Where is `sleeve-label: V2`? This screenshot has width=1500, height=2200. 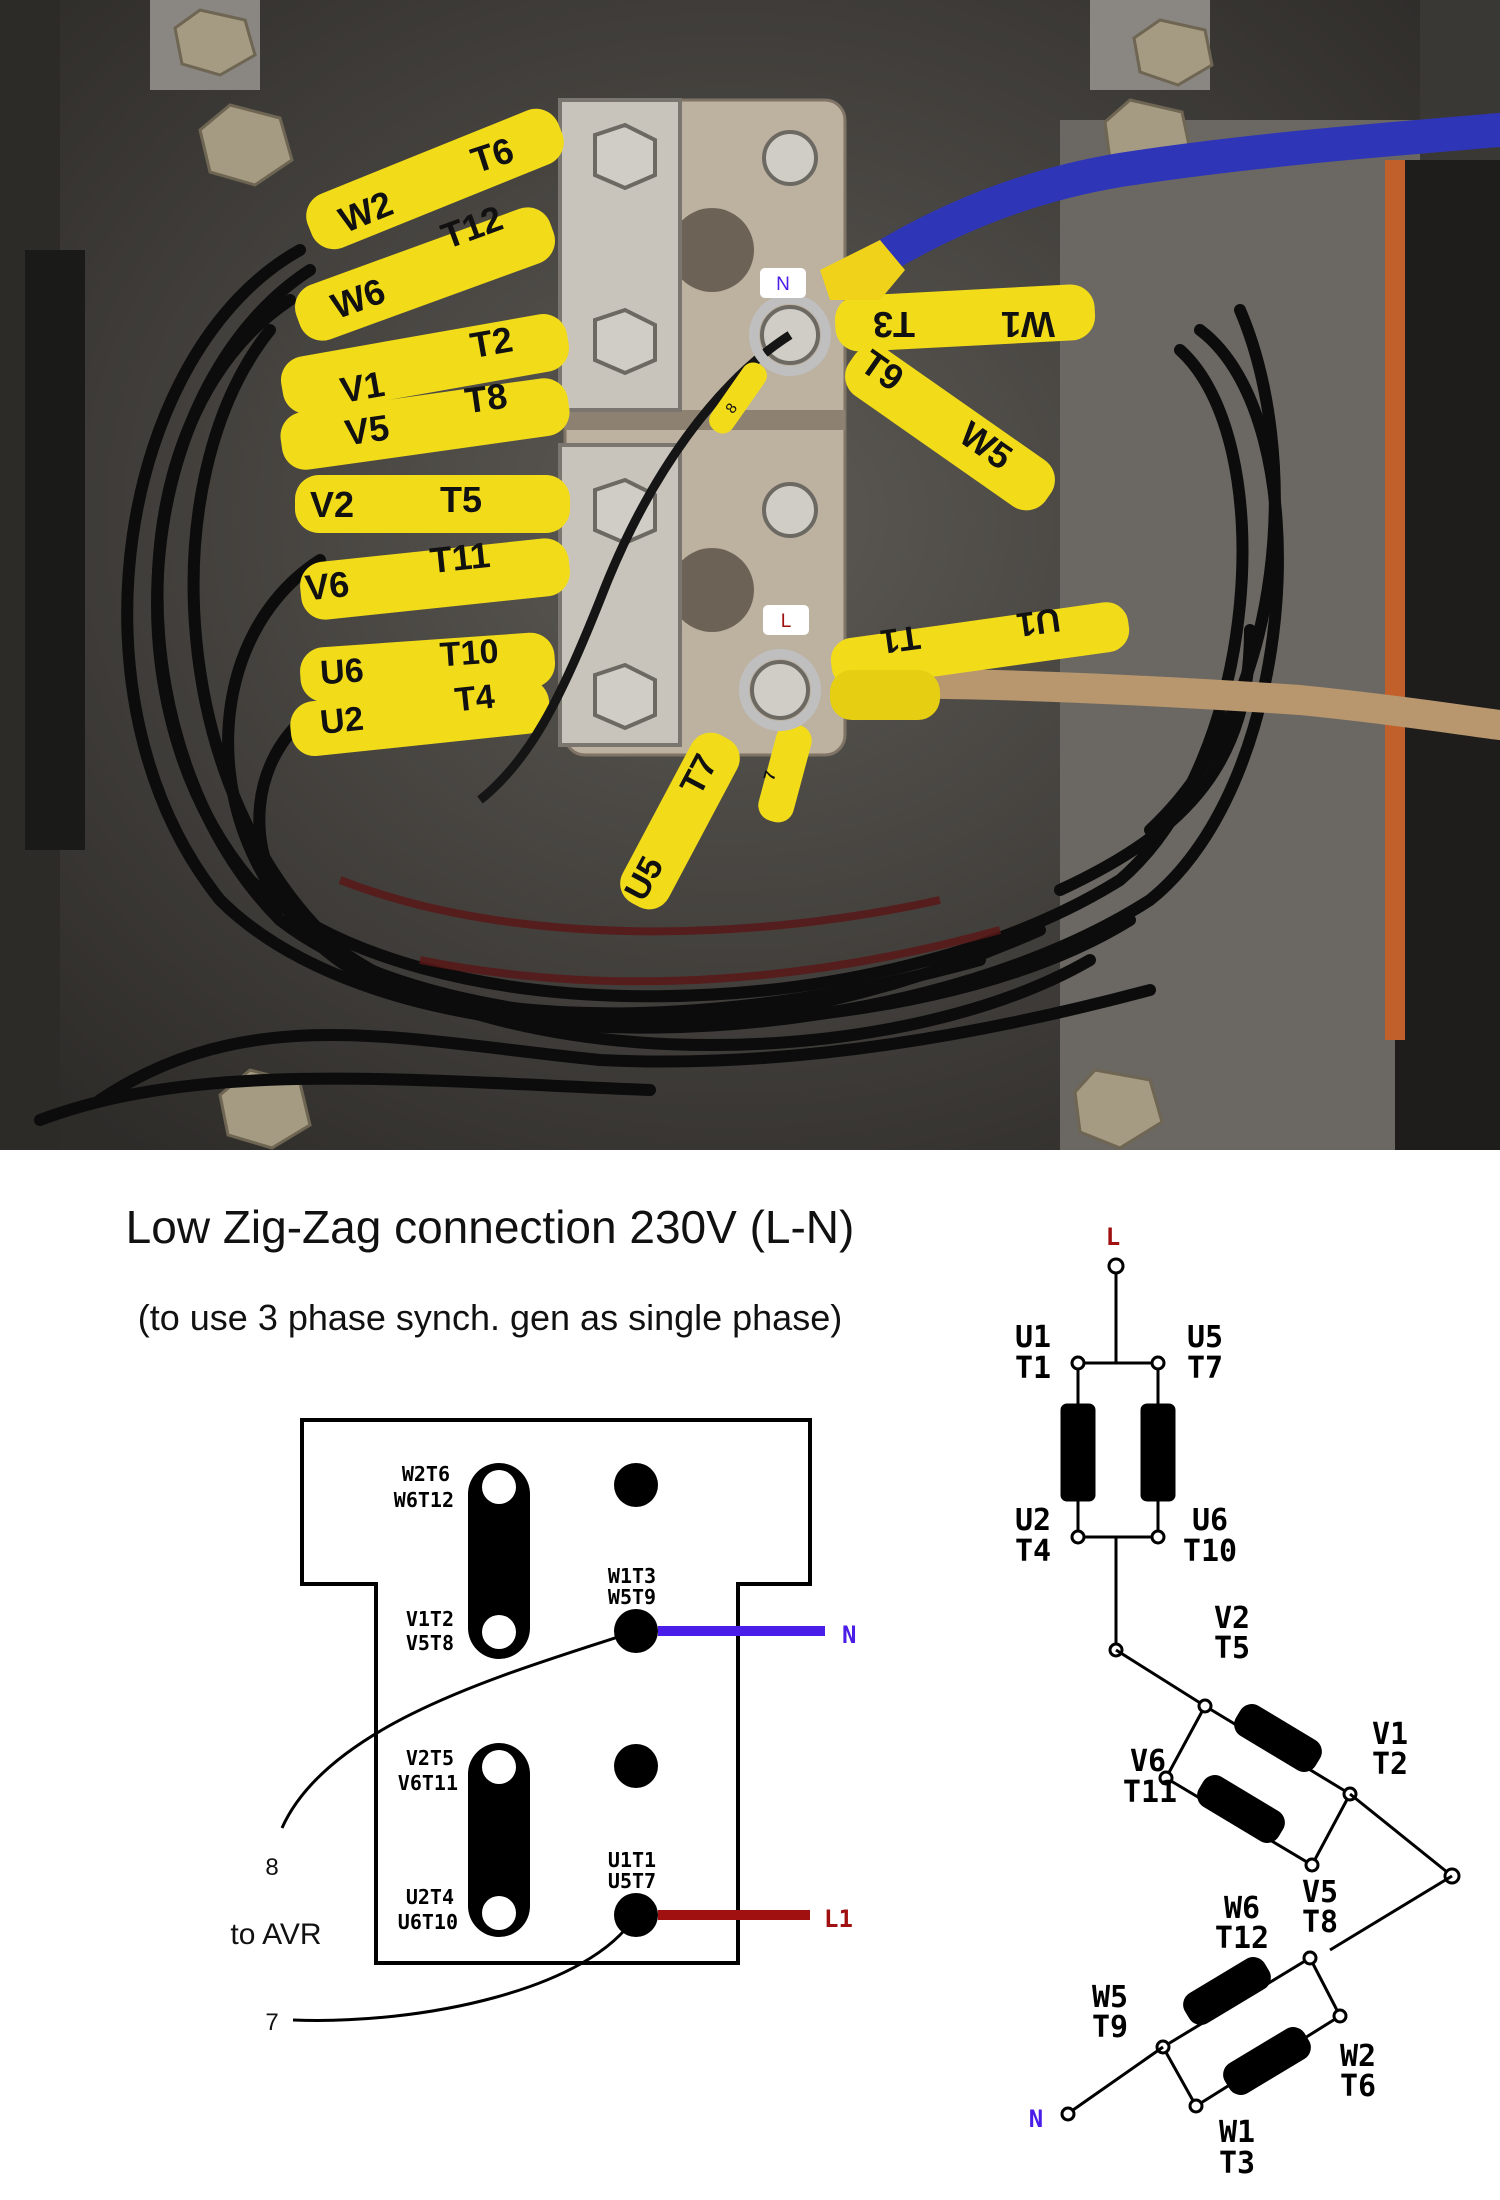 sleeve-label: V2 is located at coordinates (332, 504).